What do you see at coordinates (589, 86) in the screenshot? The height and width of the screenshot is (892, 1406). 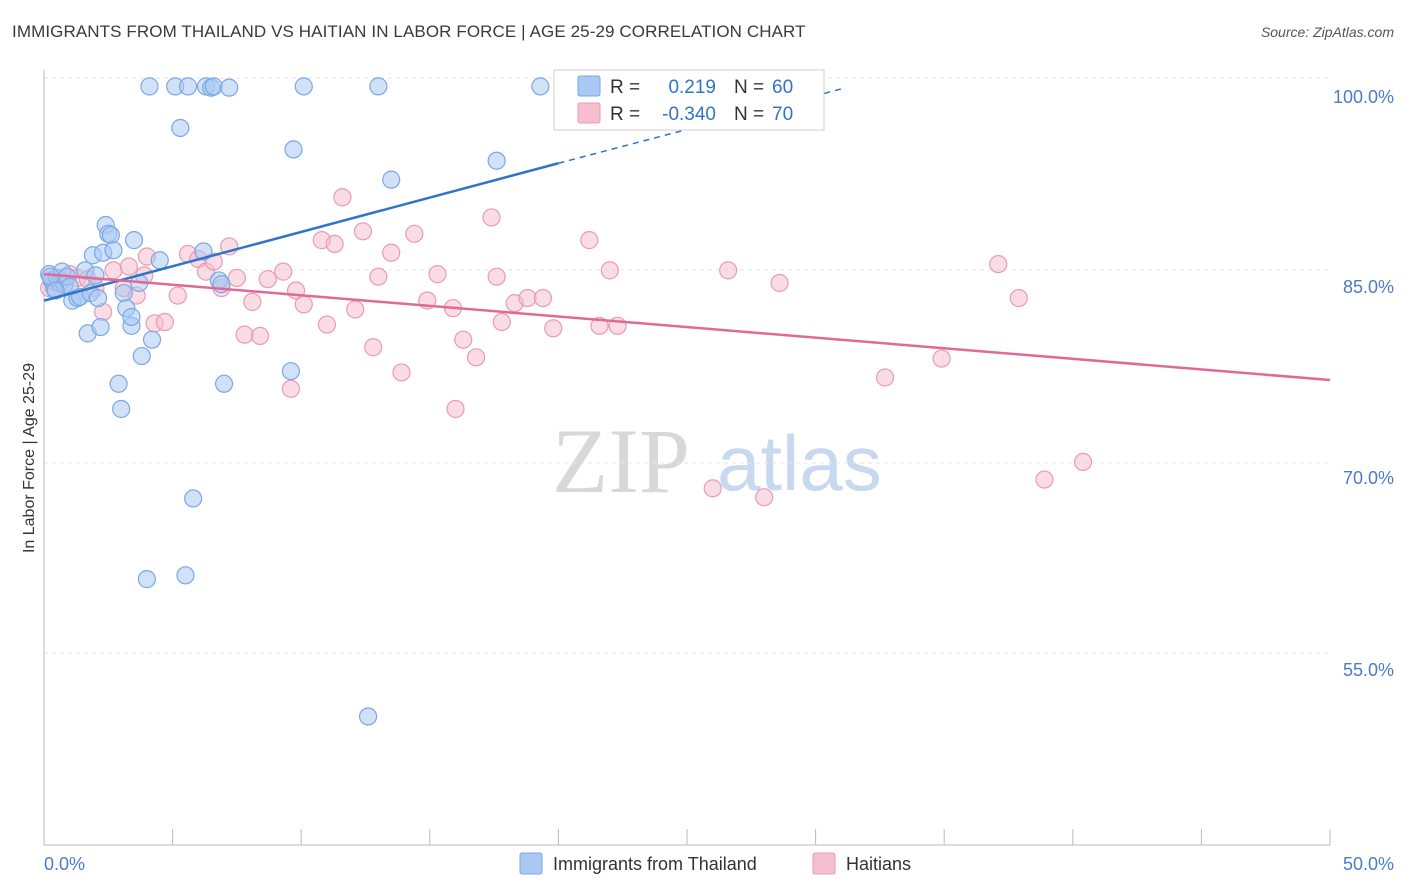 I see `legend-swatch-thailand` at bounding box center [589, 86].